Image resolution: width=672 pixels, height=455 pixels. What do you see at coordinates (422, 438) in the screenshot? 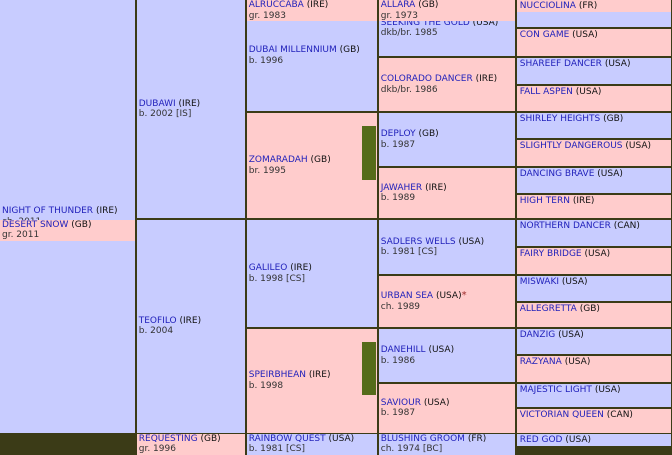
I see `horse-name-link: BLUSHING GROOM` at bounding box center [422, 438].